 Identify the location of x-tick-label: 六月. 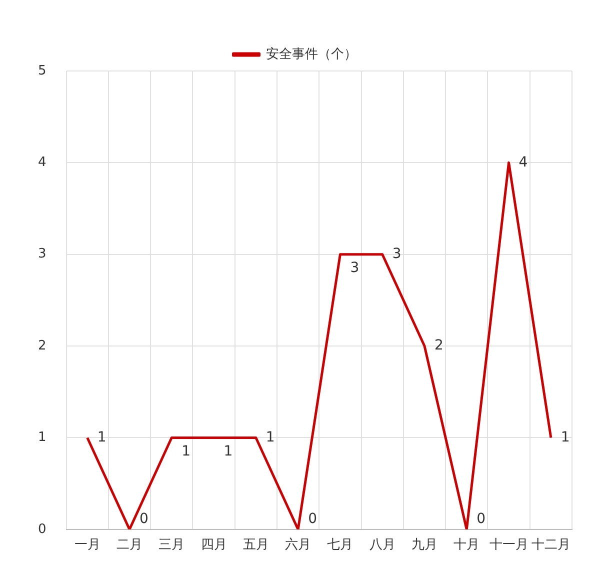
(298, 545).